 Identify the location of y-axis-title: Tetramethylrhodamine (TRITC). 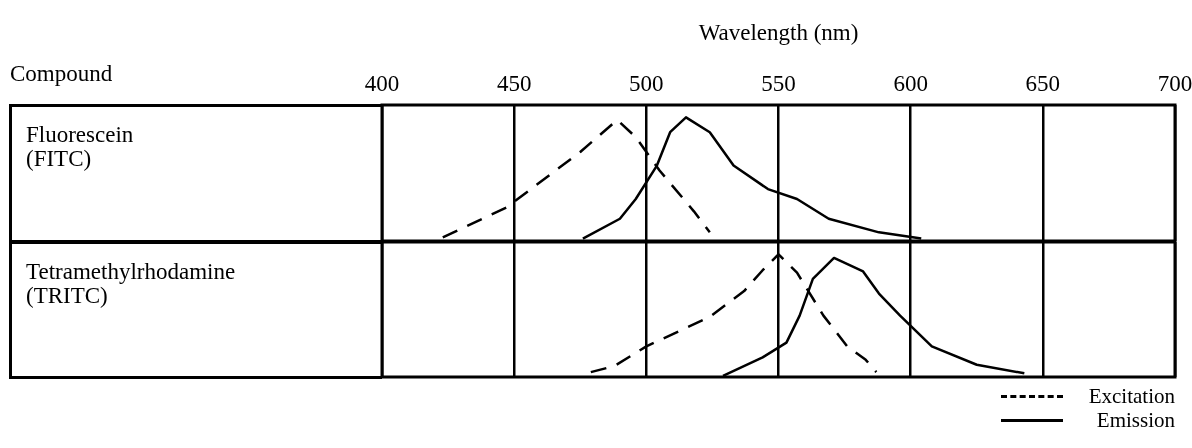
(131, 283).